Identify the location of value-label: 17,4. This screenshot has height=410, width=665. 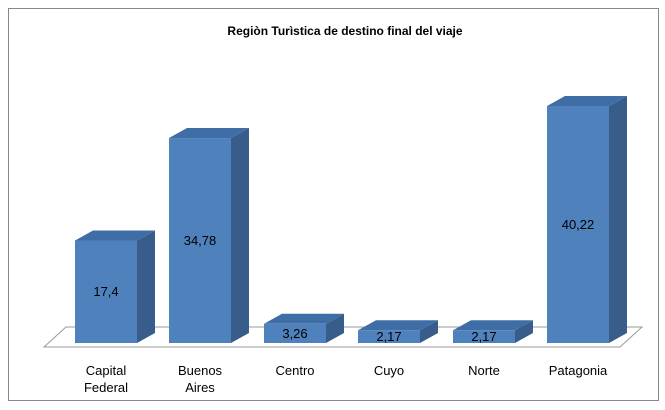
(105, 291).